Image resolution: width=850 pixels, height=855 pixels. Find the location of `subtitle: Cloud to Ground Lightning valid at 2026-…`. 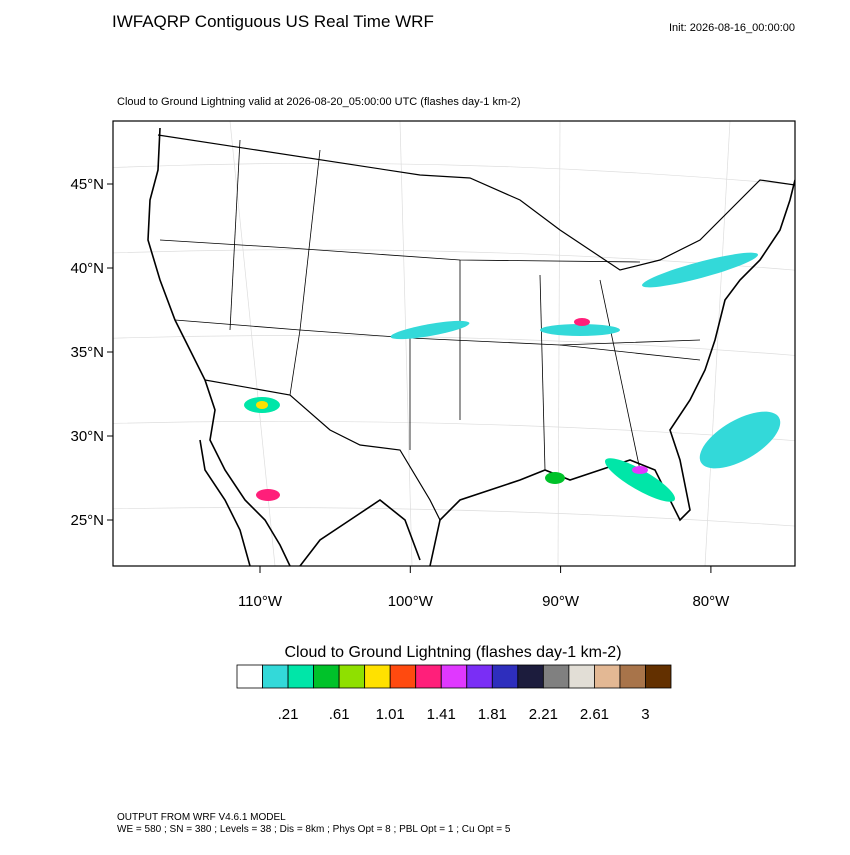

subtitle: Cloud to Ground Lightning valid at 2026-… is located at coordinates (319, 102).